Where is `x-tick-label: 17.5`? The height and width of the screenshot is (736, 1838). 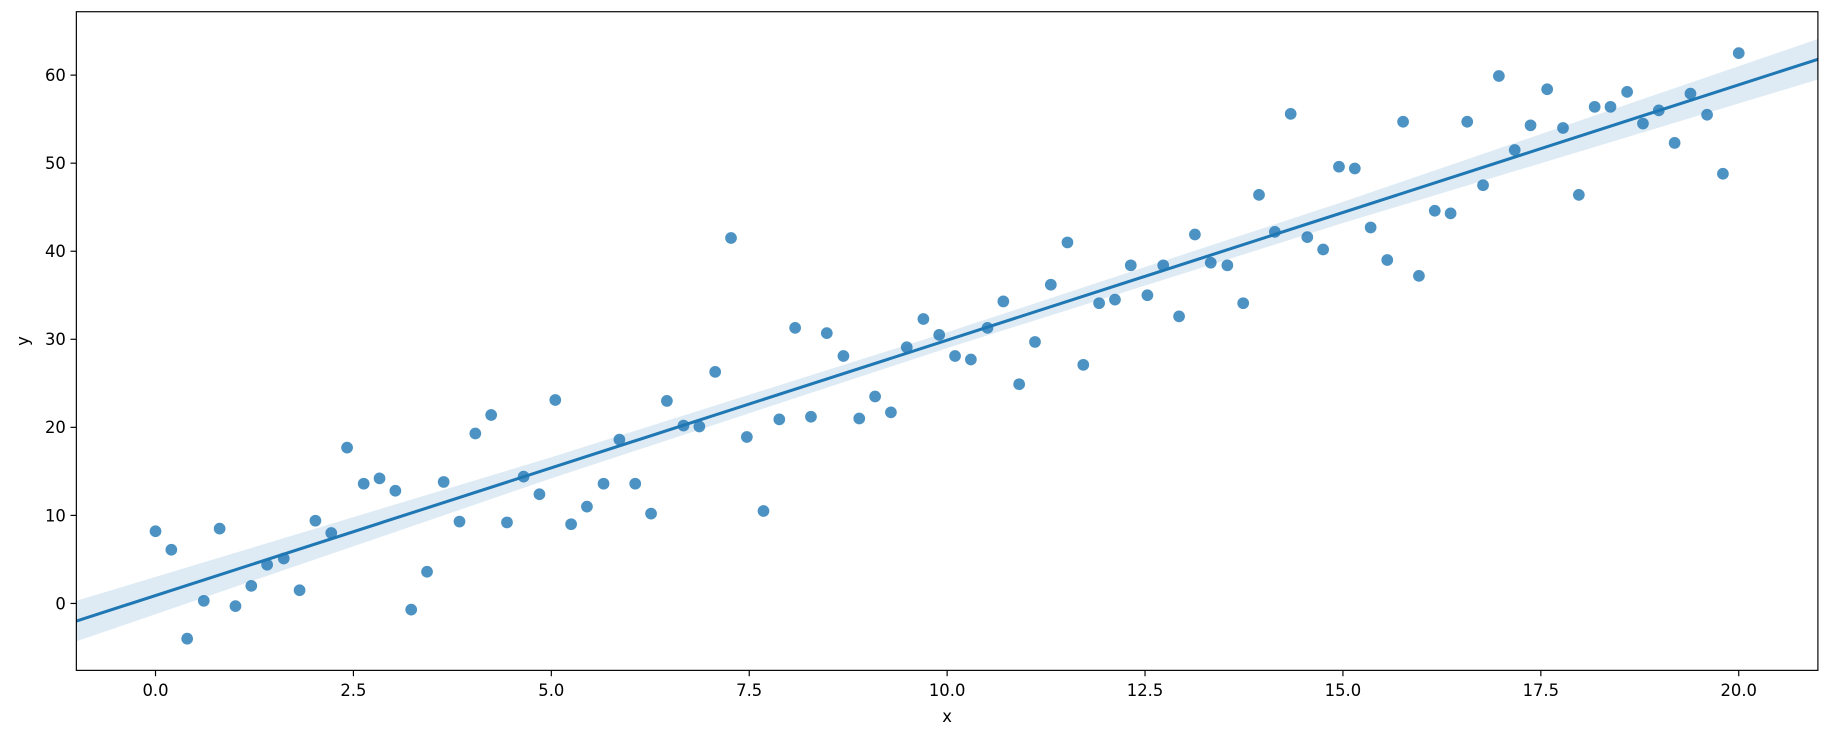 x-tick-label: 17.5 is located at coordinates (1541, 690).